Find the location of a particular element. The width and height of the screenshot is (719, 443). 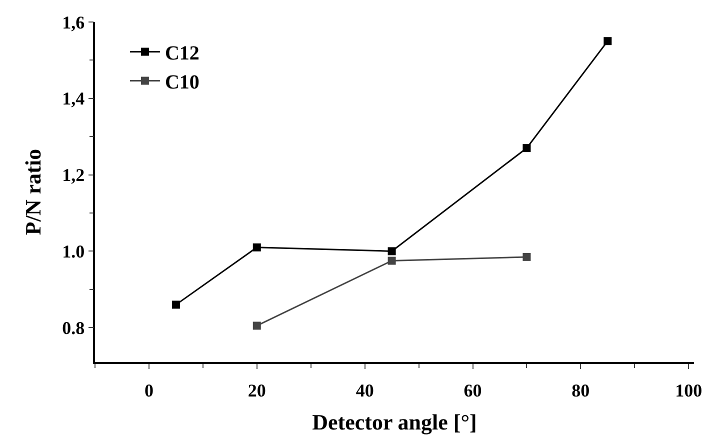

y-axis-title: P/N ratio is located at coordinates (33, 192).